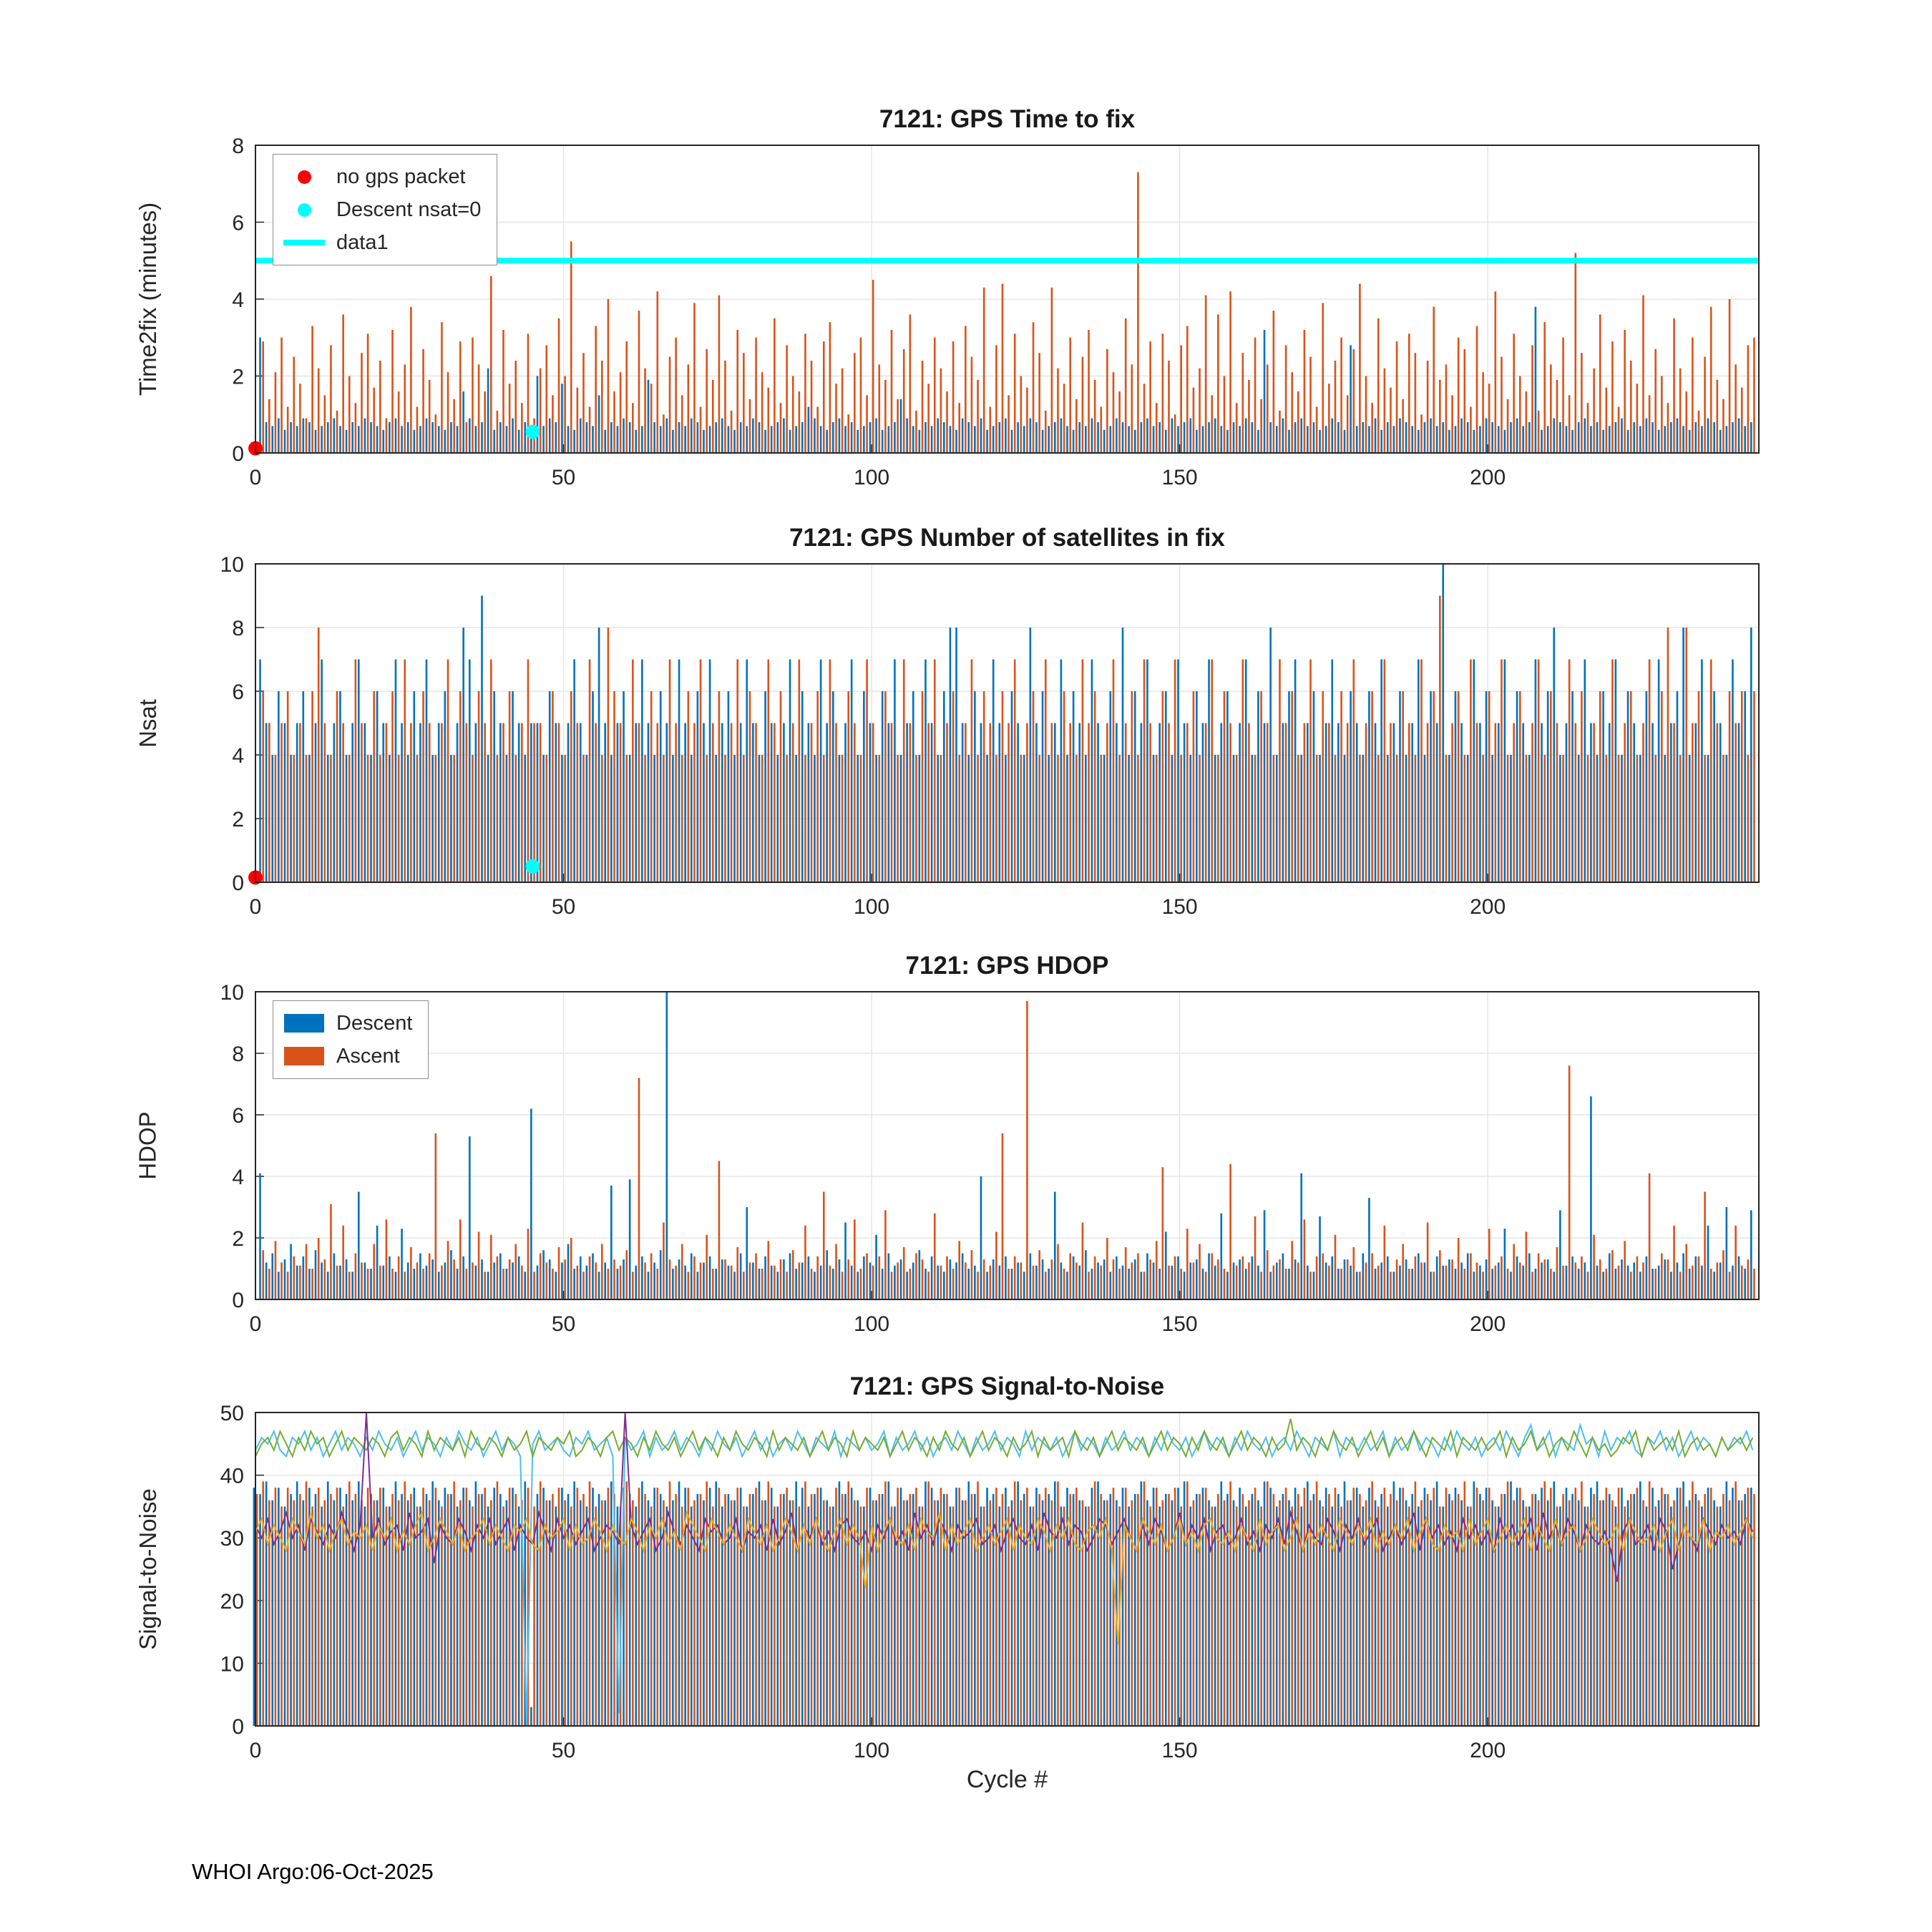  I want to click on ascent-patch-icon, so click(304, 1056).